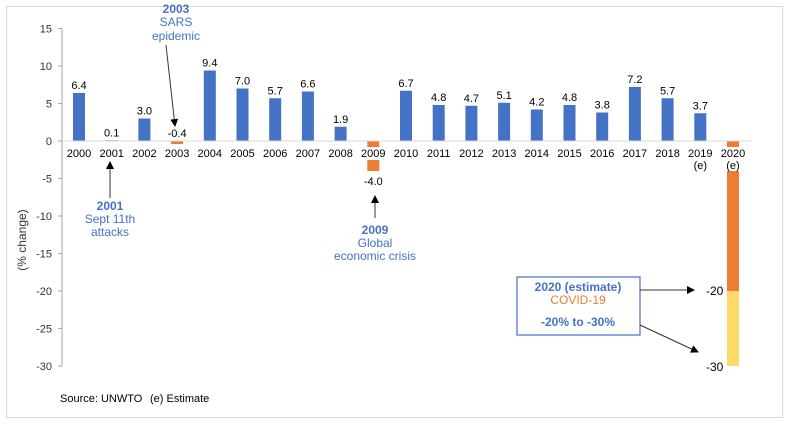 This screenshot has width=790, height=424. What do you see at coordinates (536, 103) in the screenshot?
I see `data-label-2014: 4.2` at bounding box center [536, 103].